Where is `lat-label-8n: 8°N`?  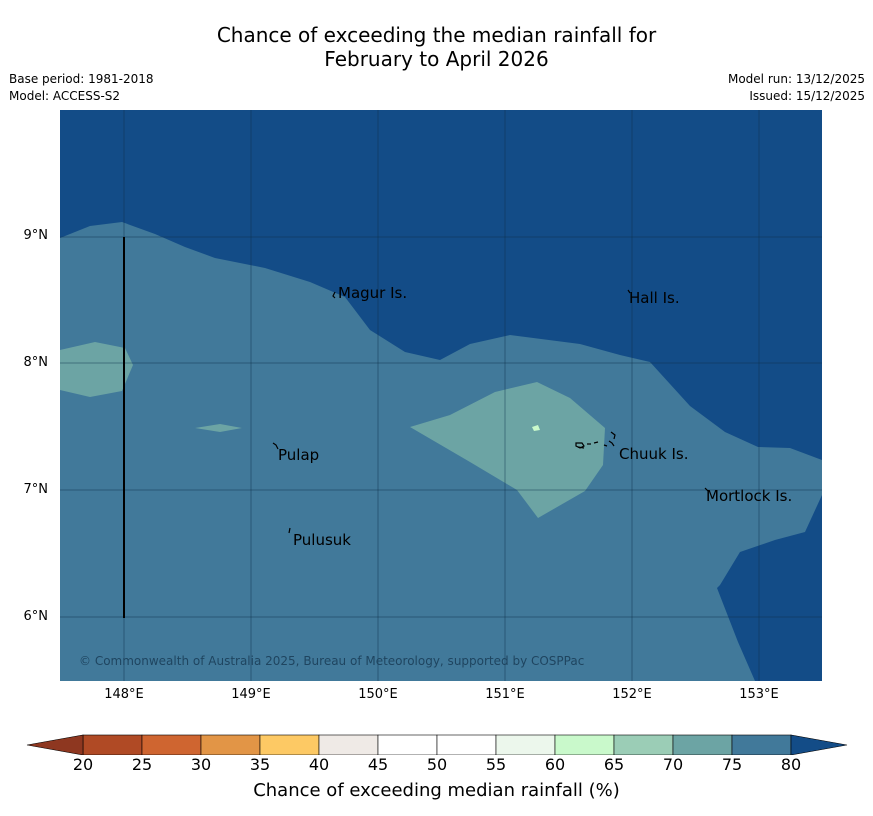
lat-label-8n: 8°N is located at coordinates (36, 362).